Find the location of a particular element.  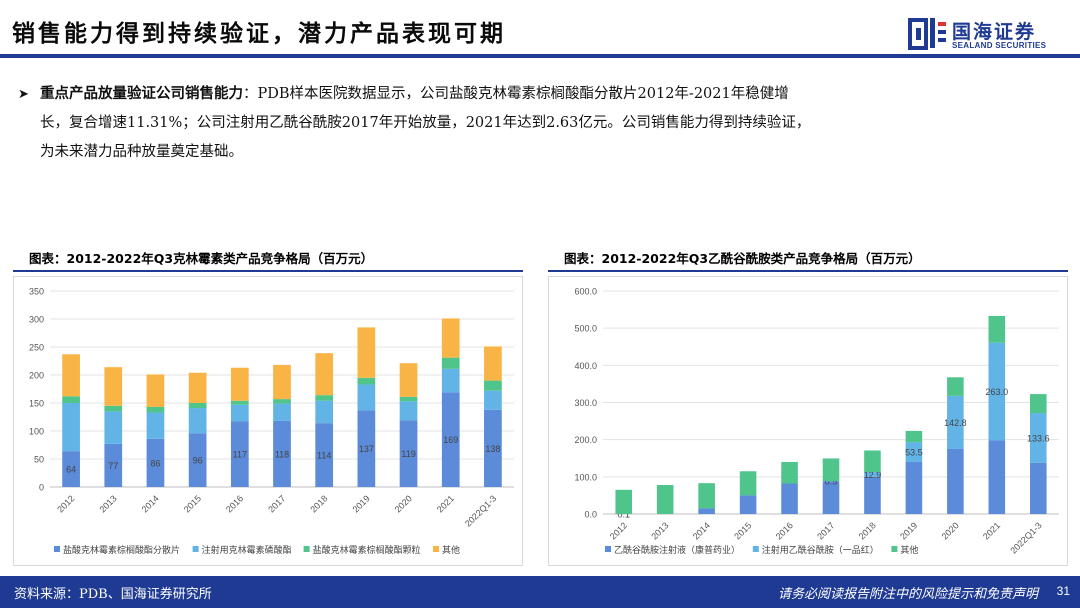

x-tick-label: 2015 is located at coordinates (742, 530).